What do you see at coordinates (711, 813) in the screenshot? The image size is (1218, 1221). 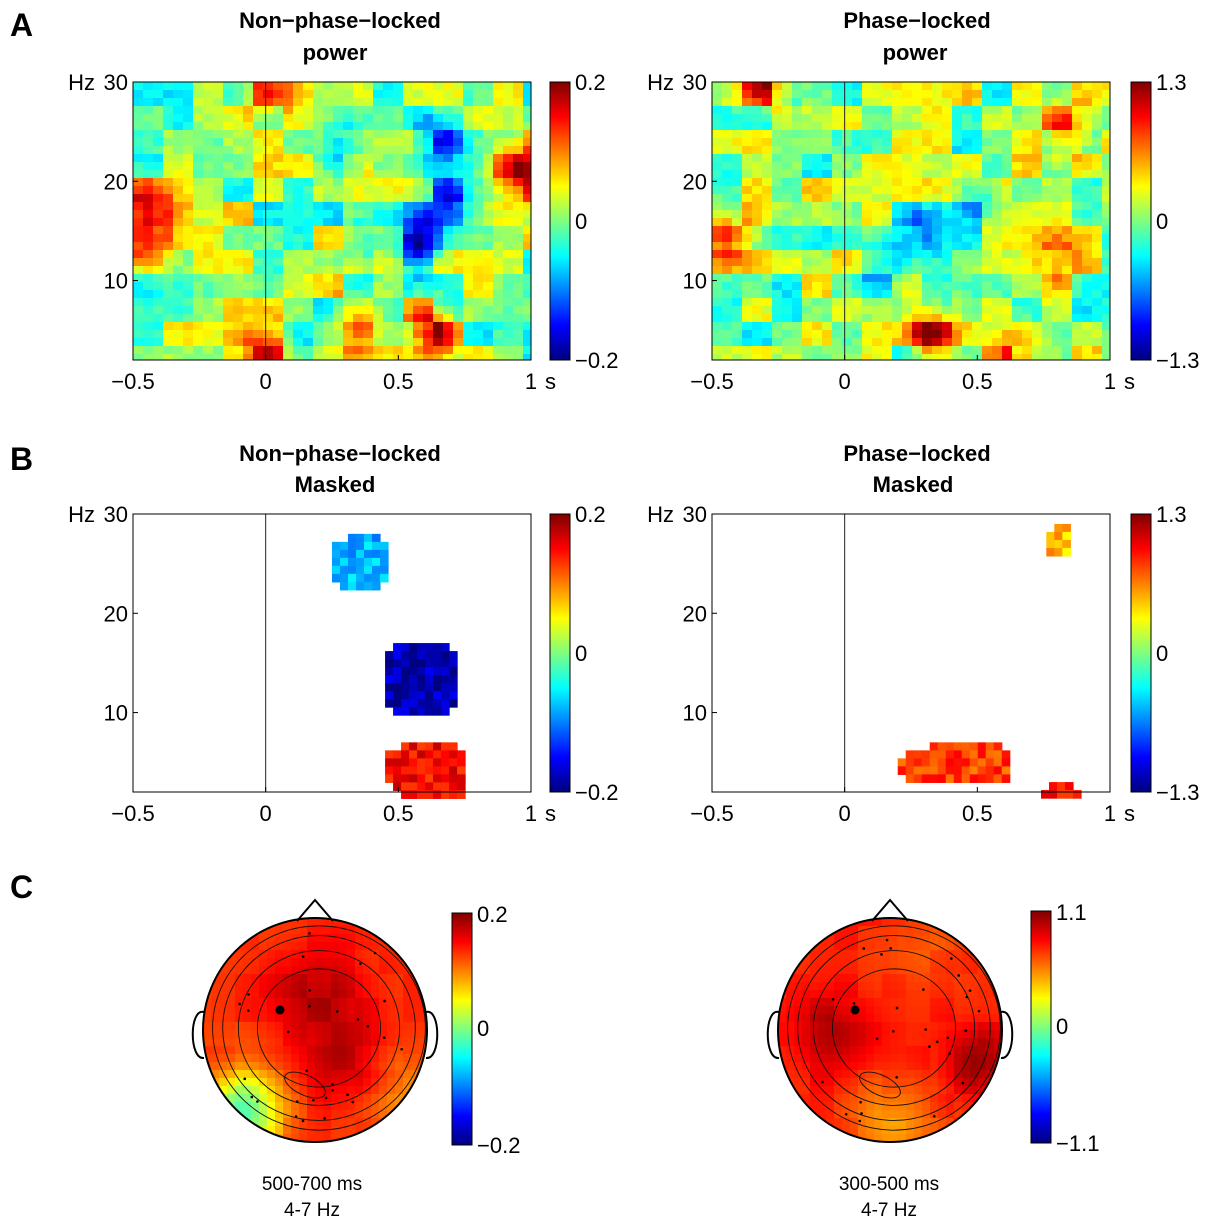 I see `x-tick-label: −0.5` at bounding box center [711, 813].